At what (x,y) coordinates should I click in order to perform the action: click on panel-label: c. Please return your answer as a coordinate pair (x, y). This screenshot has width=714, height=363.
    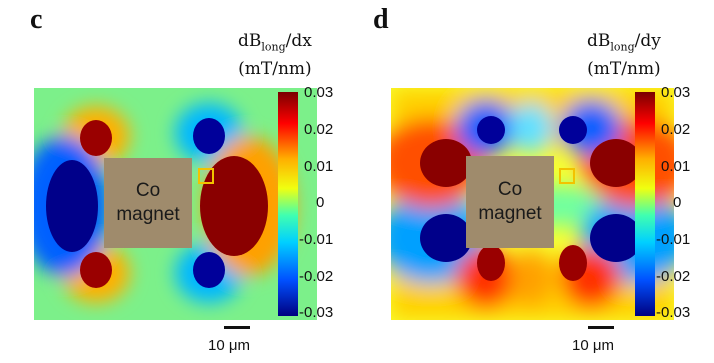
    Looking at the image, I should click on (36, 19).